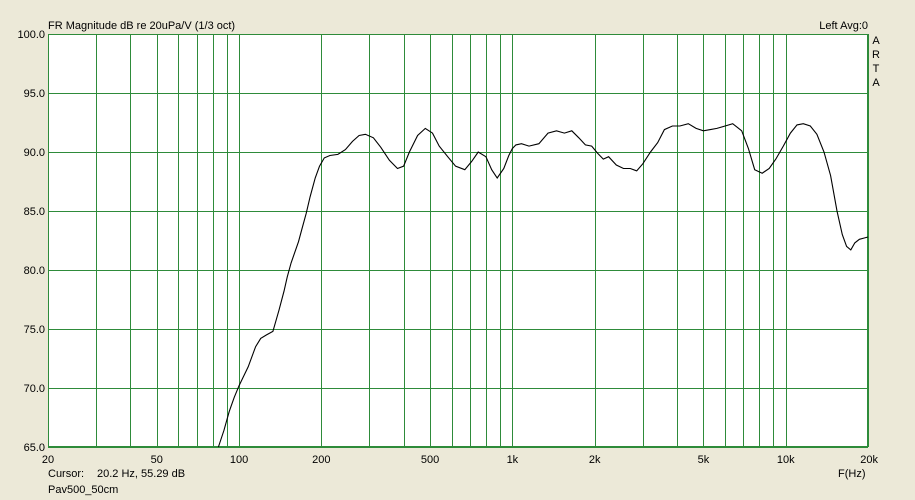 The width and height of the screenshot is (915, 500). What do you see at coordinates (34, 271) in the screenshot?
I see `y-tick-label: 80.0` at bounding box center [34, 271].